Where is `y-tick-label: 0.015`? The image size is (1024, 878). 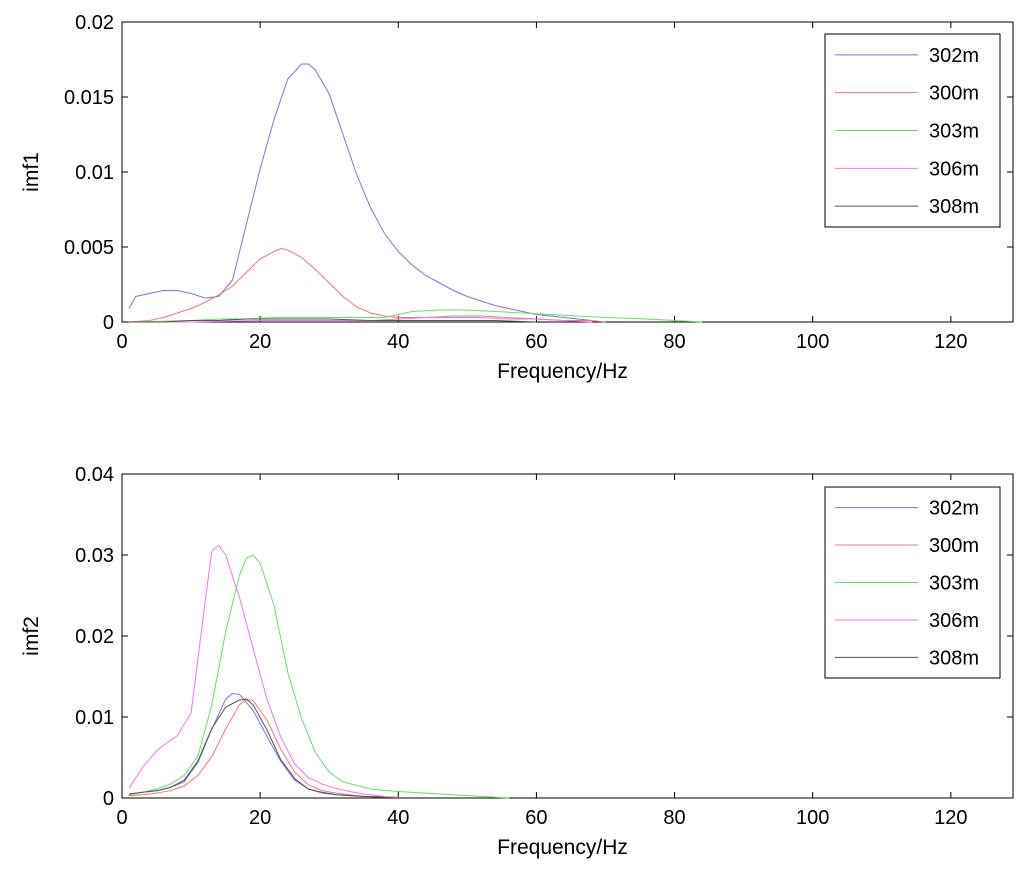
y-tick-label: 0.015 is located at coordinates (89, 98).